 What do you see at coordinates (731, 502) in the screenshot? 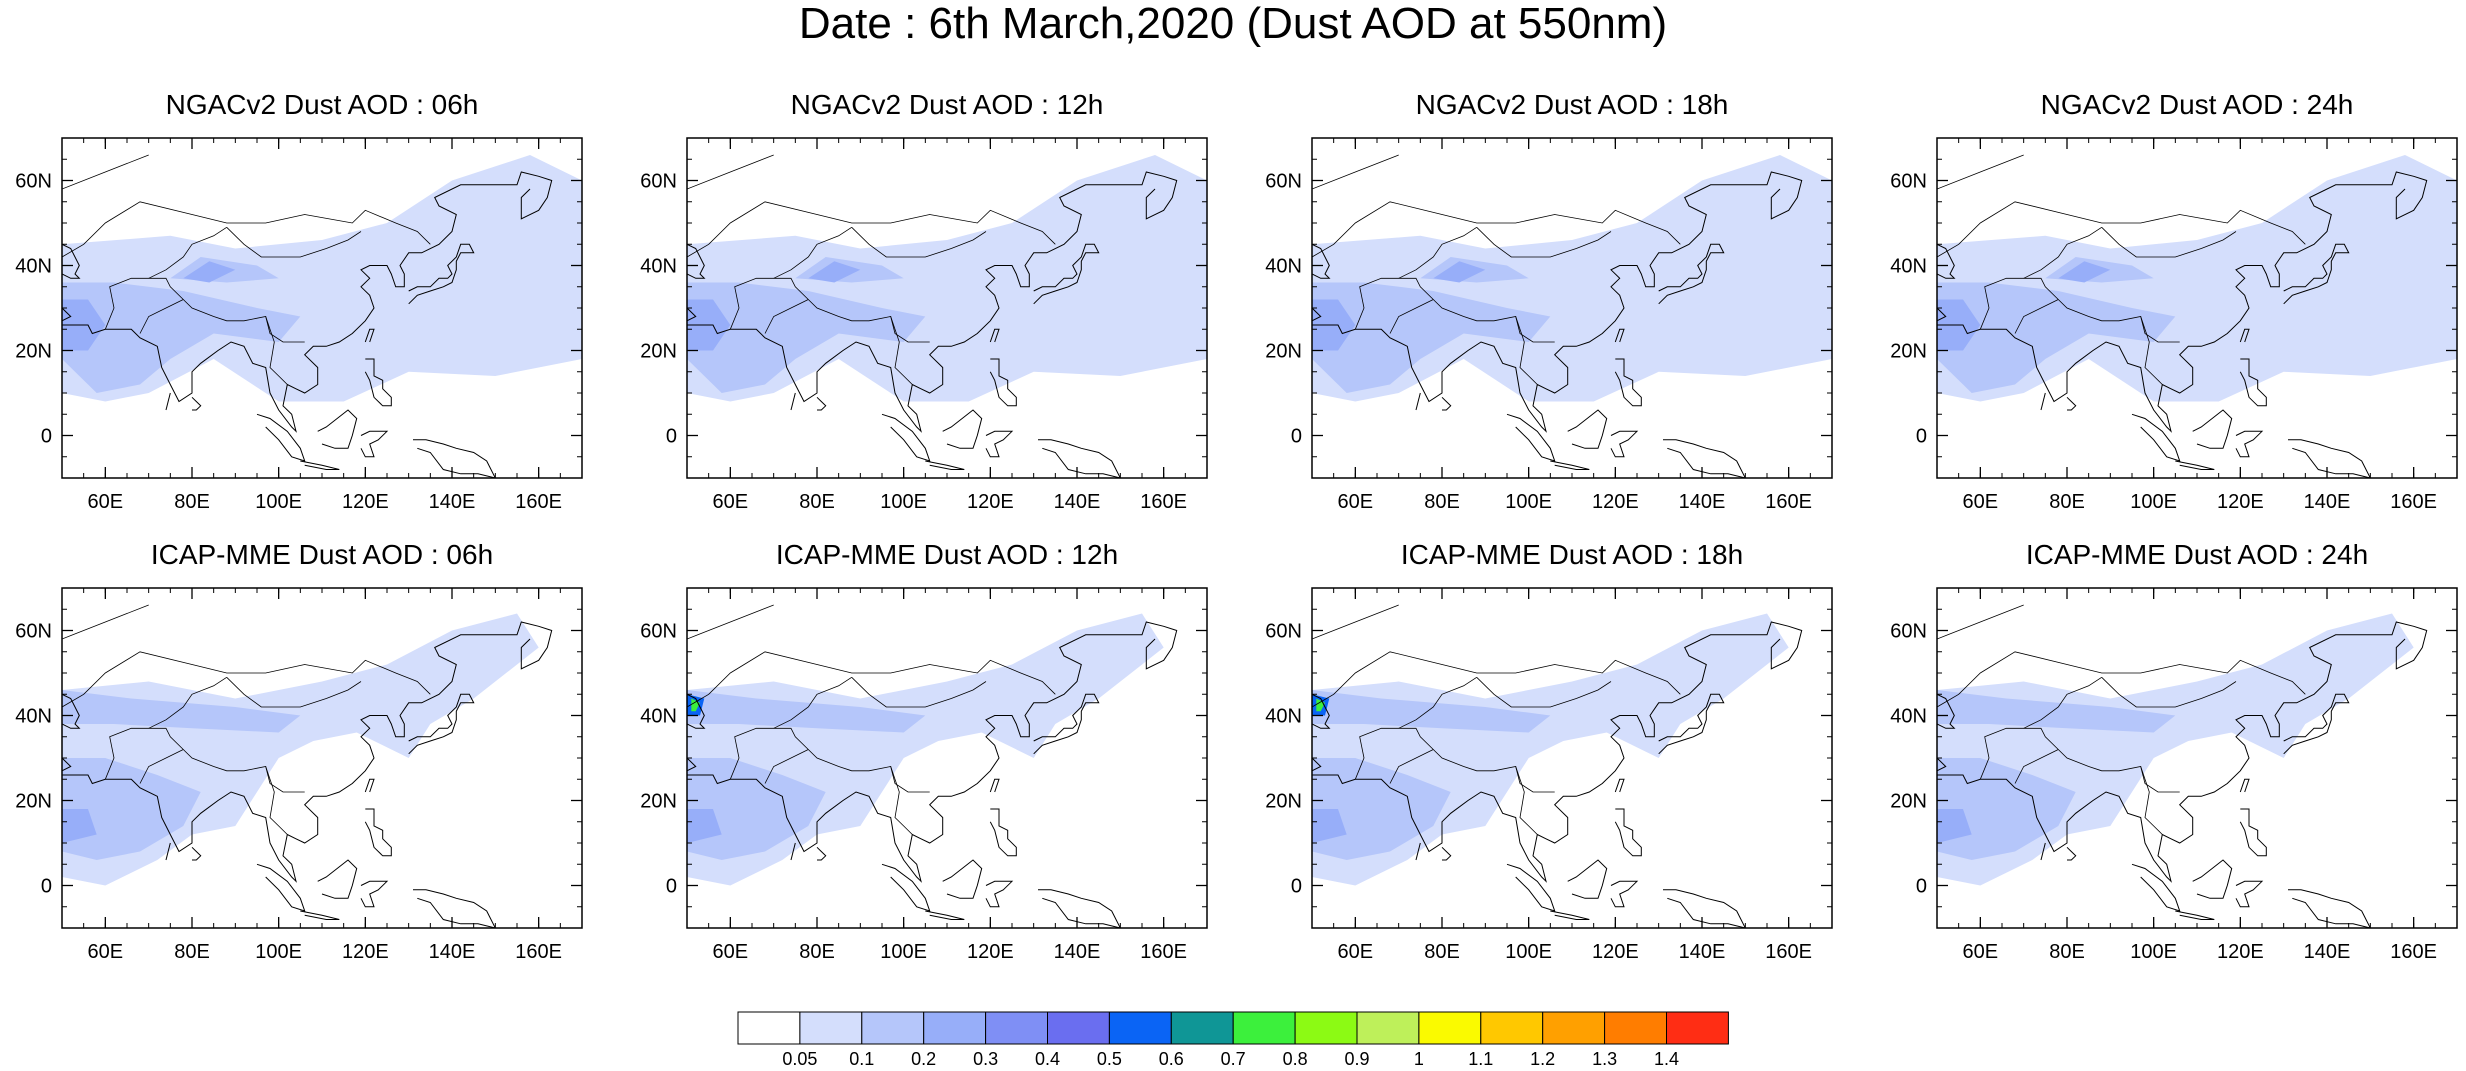
I see `lon-tick-label: 60E` at bounding box center [731, 502].